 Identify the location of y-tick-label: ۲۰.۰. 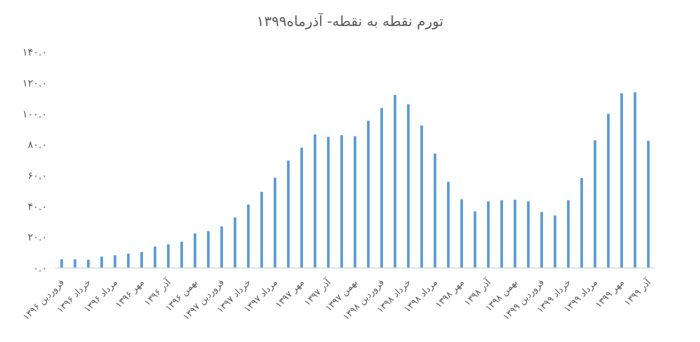
(37, 238).